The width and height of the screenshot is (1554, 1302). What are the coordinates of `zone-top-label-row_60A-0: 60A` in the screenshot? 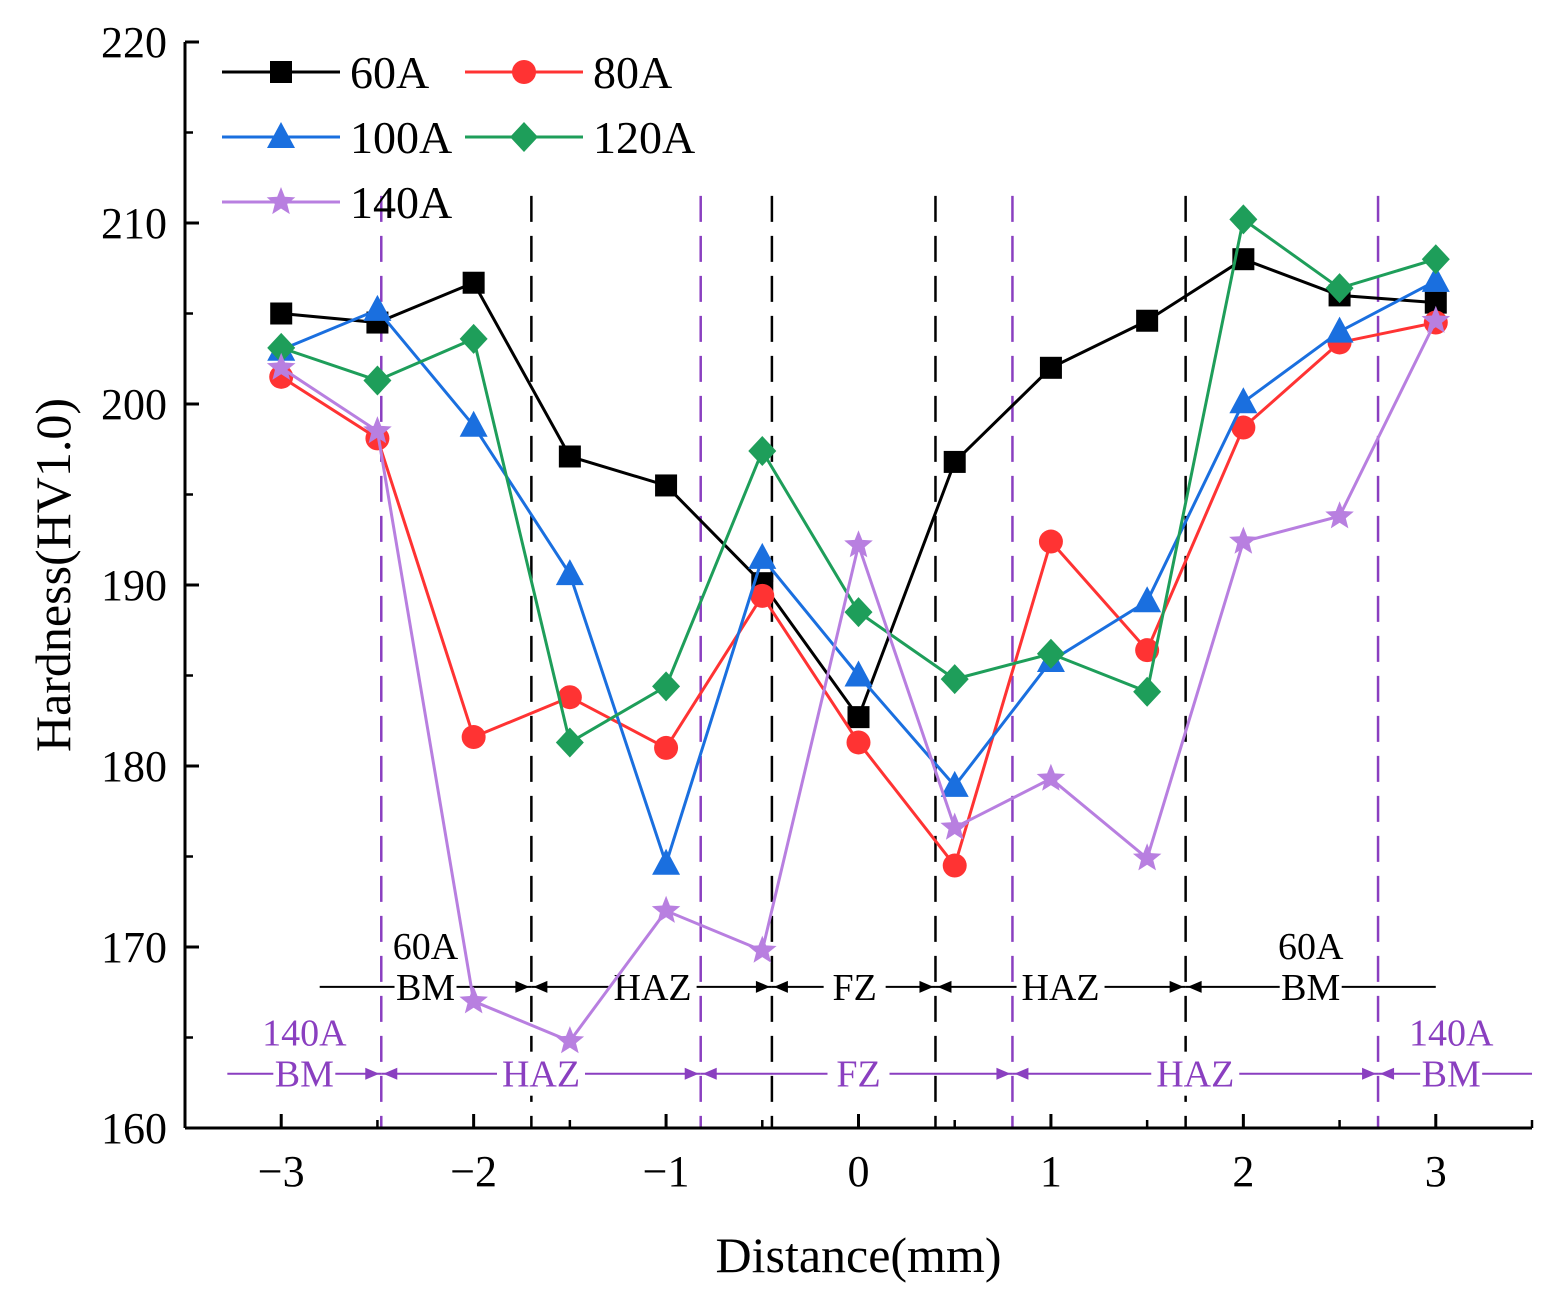 It's located at (426, 947).